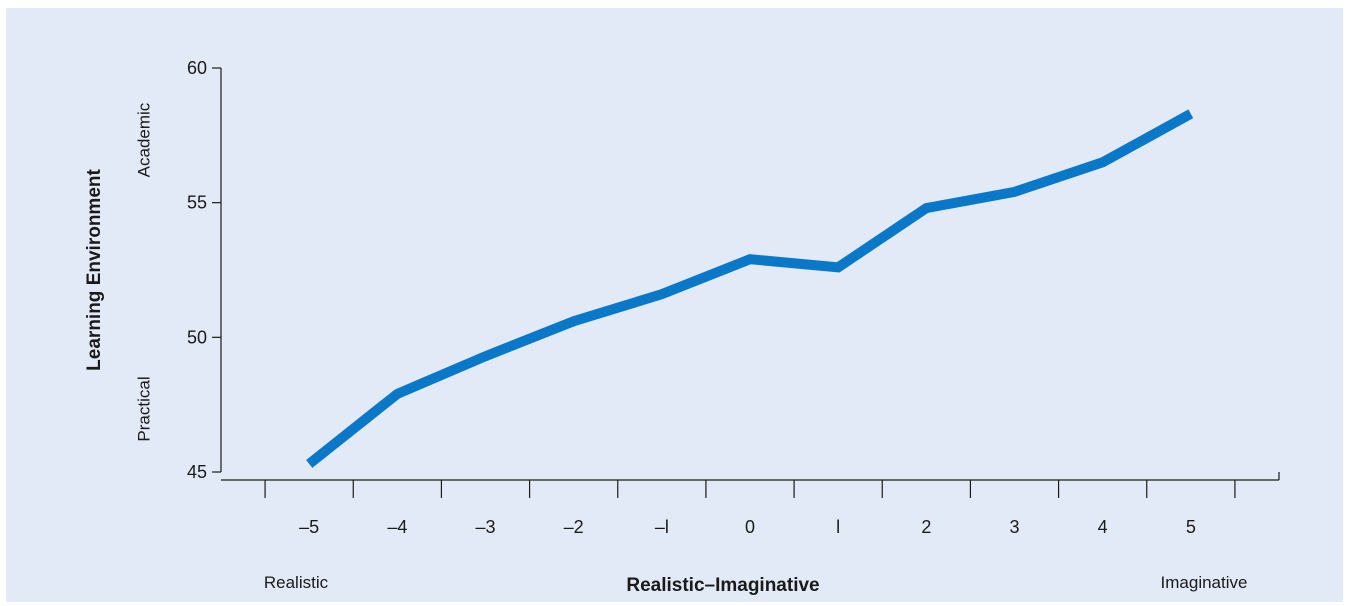 This screenshot has width=1349, height=606. Describe the element at coordinates (574, 527) in the screenshot. I see `x-tick-label: –2` at that location.